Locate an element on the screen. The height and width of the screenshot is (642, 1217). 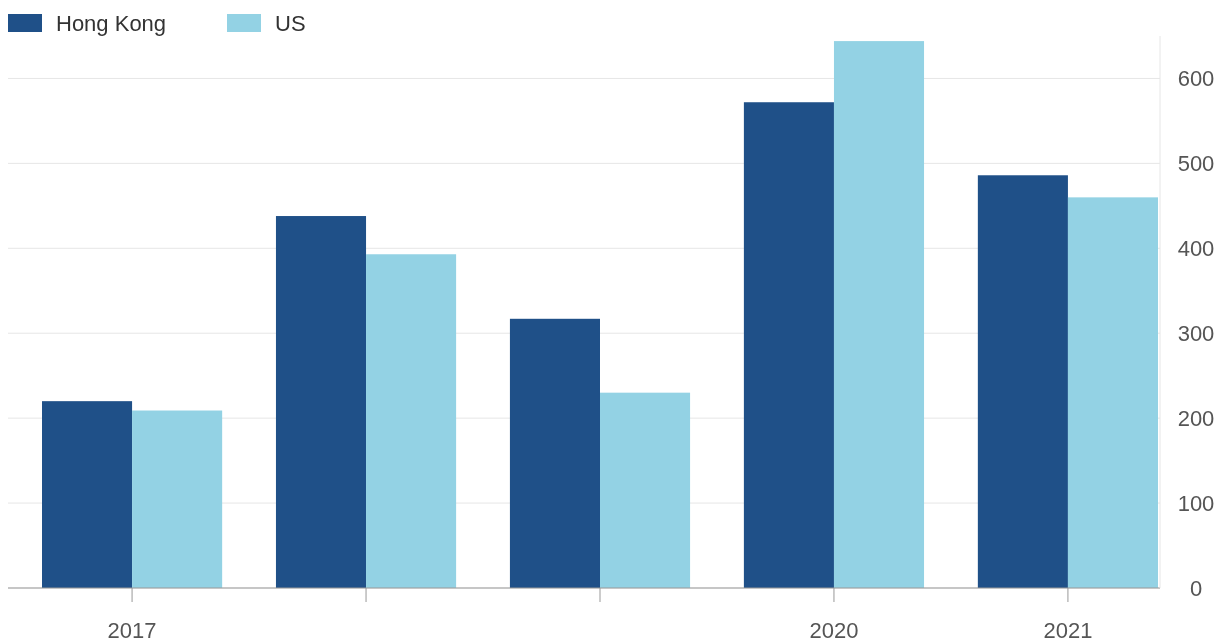
y-tick-label: 200 is located at coordinates (1196, 419).